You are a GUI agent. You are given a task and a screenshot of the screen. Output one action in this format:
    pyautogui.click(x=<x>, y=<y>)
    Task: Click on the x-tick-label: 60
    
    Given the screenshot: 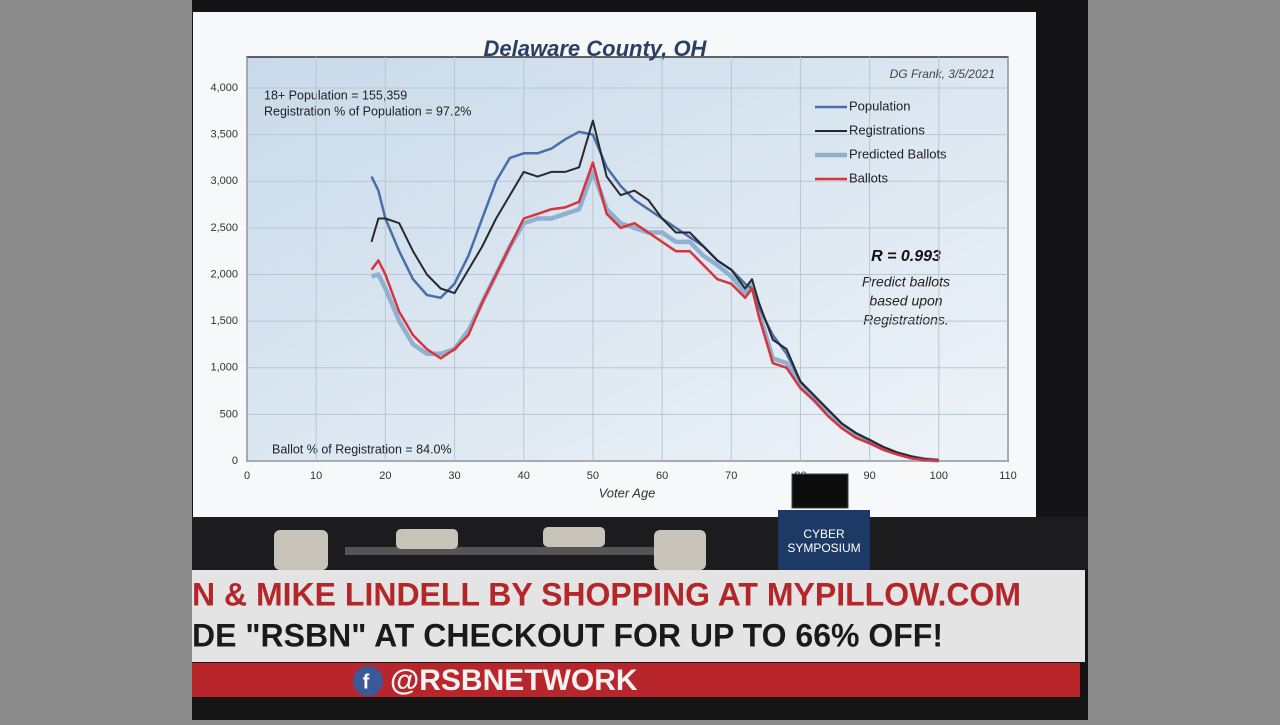 What is the action you would take?
    pyautogui.click(x=662, y=476)
    